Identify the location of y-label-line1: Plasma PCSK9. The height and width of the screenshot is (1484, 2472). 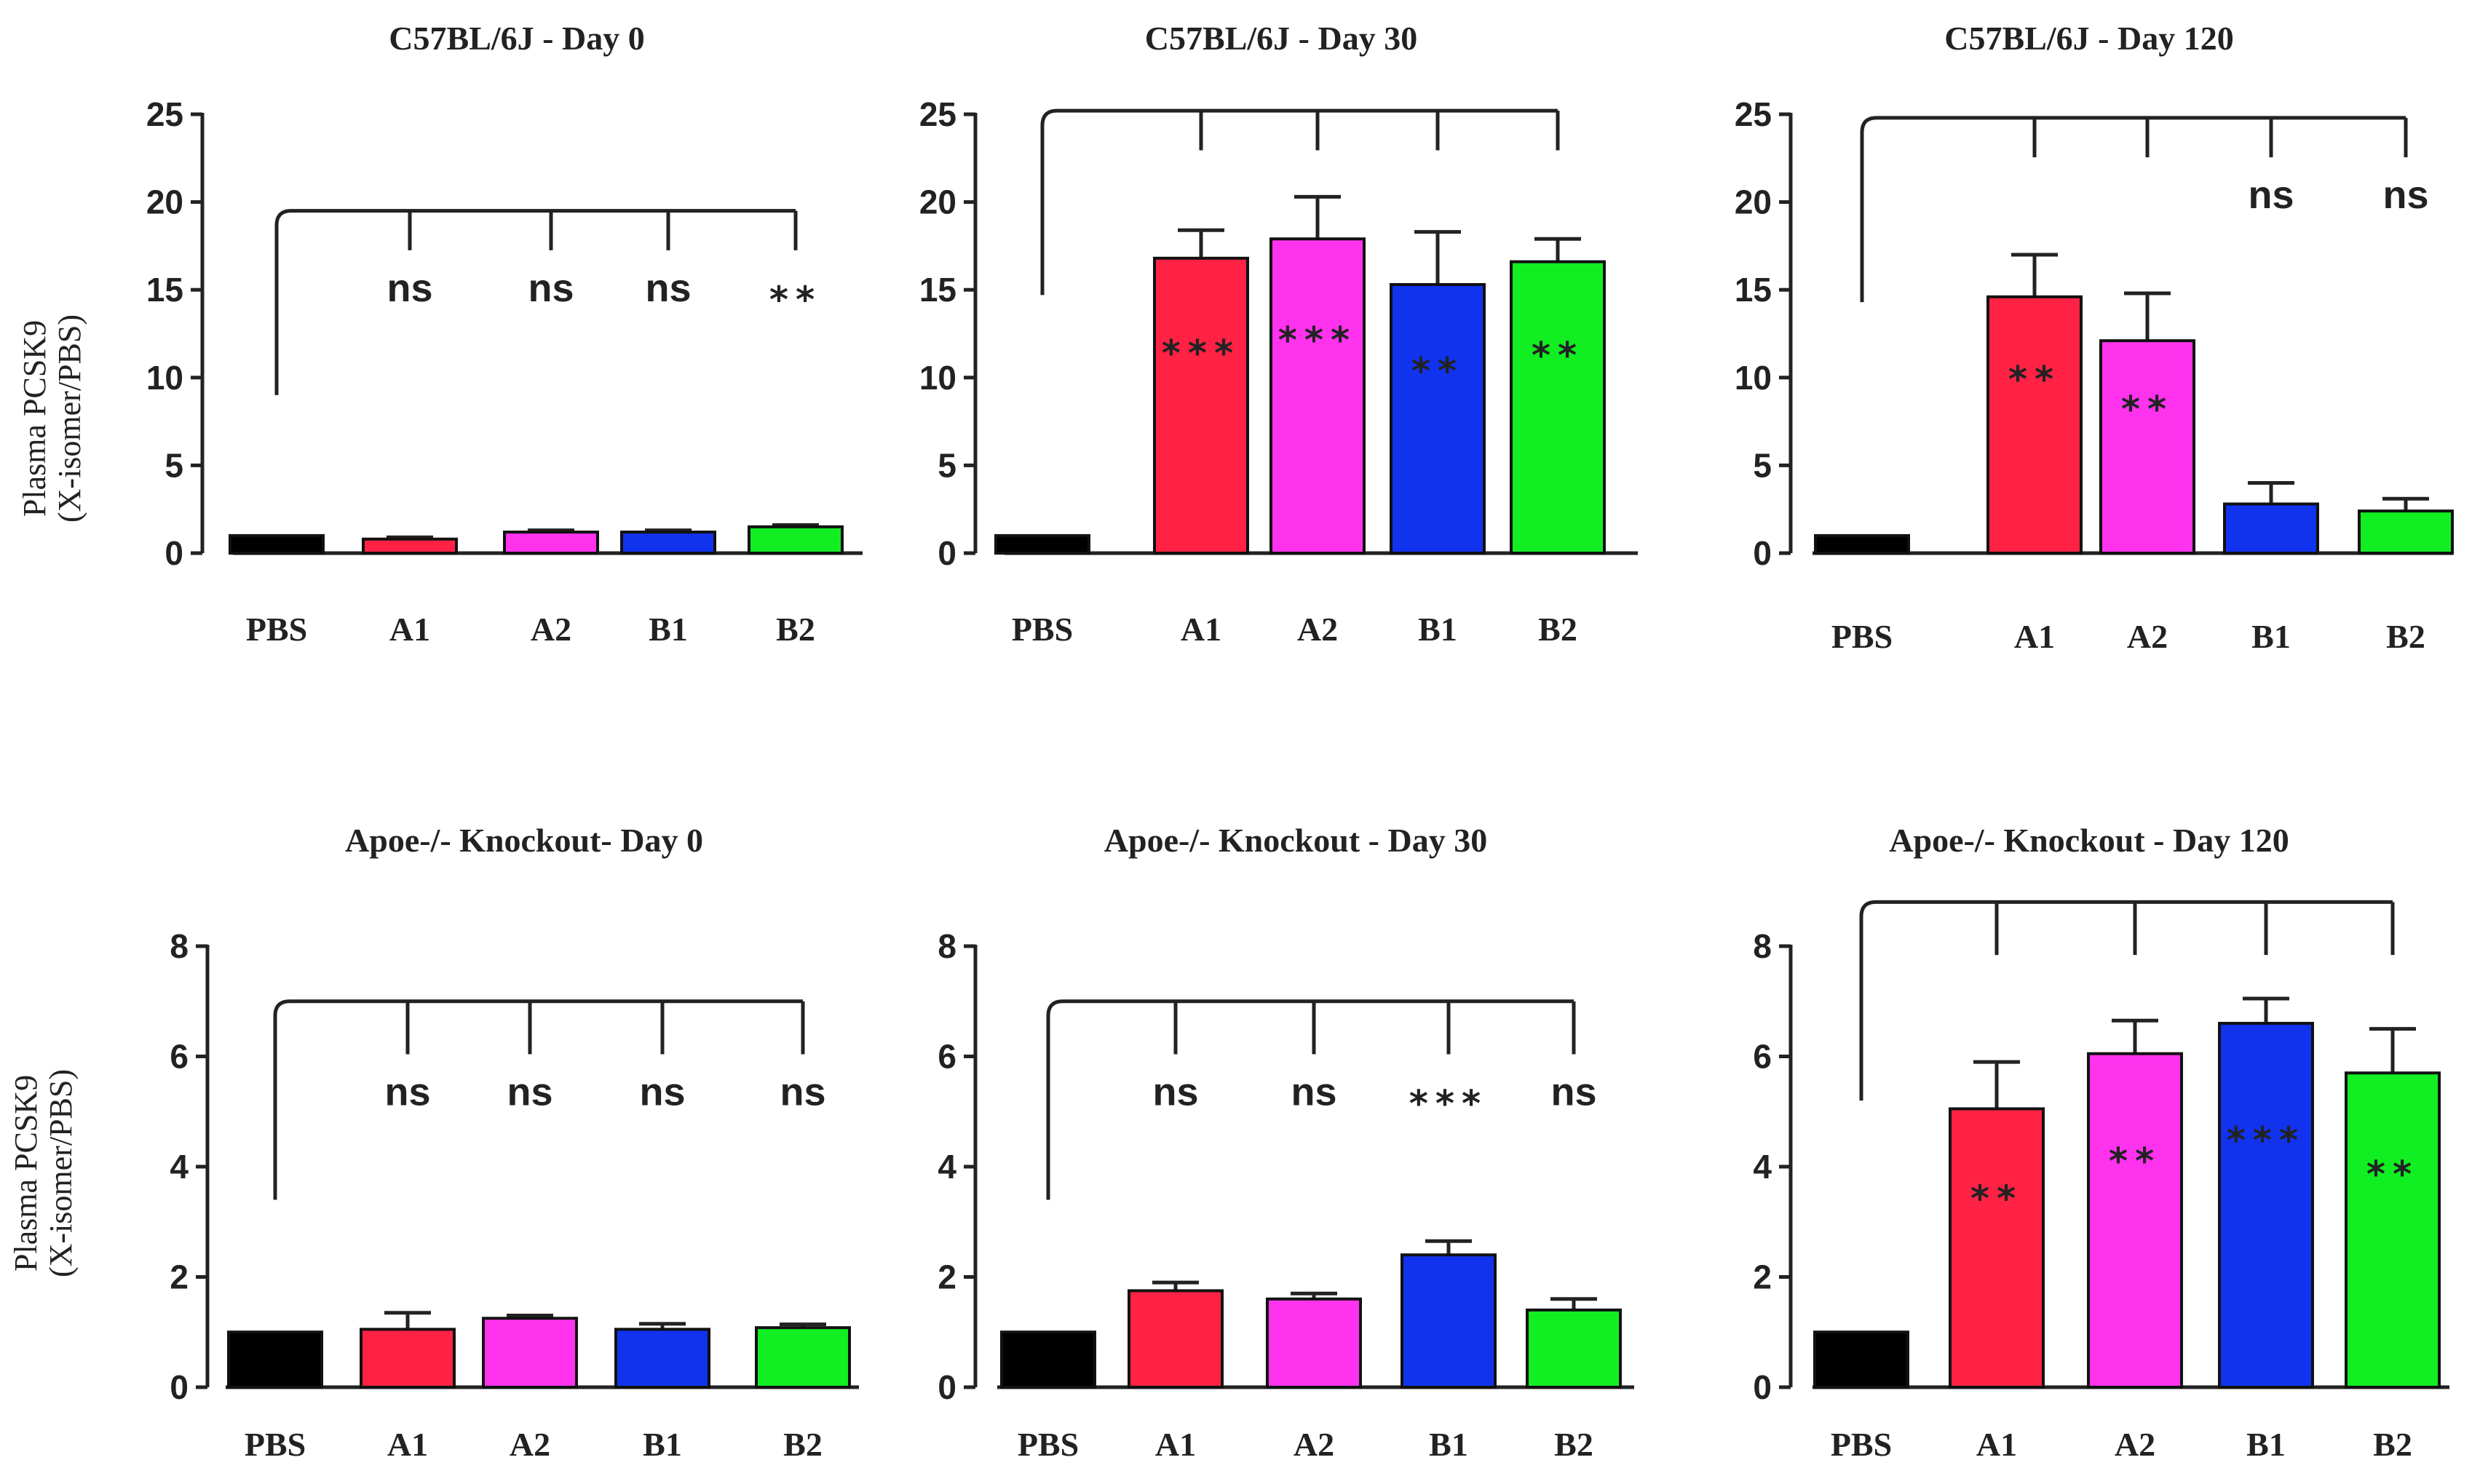
(26, 1173).